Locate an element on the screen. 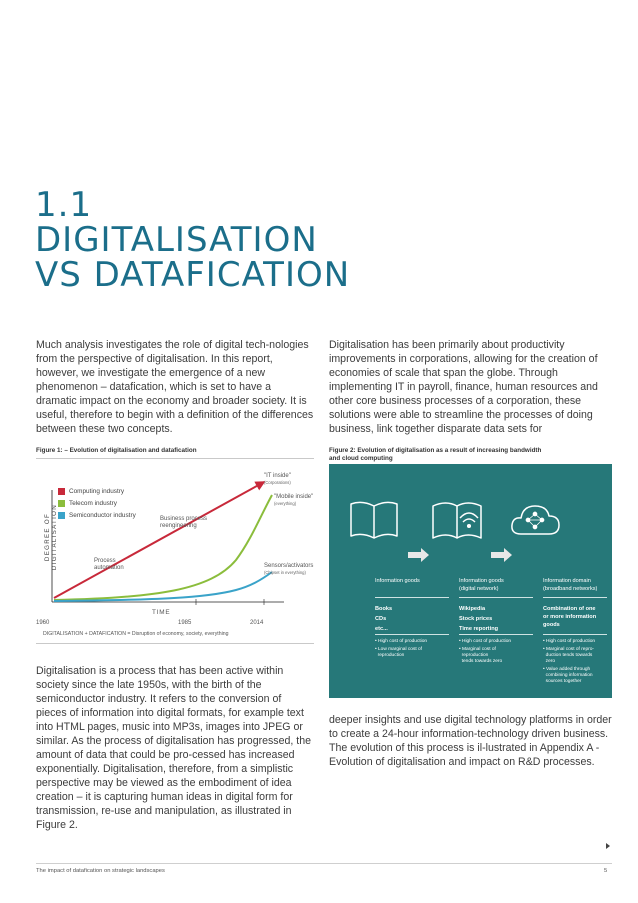 This screenshot has height=903, width=638. legend-label-semiconductor: Semiconductor industry is located at coordinates (102, 515).